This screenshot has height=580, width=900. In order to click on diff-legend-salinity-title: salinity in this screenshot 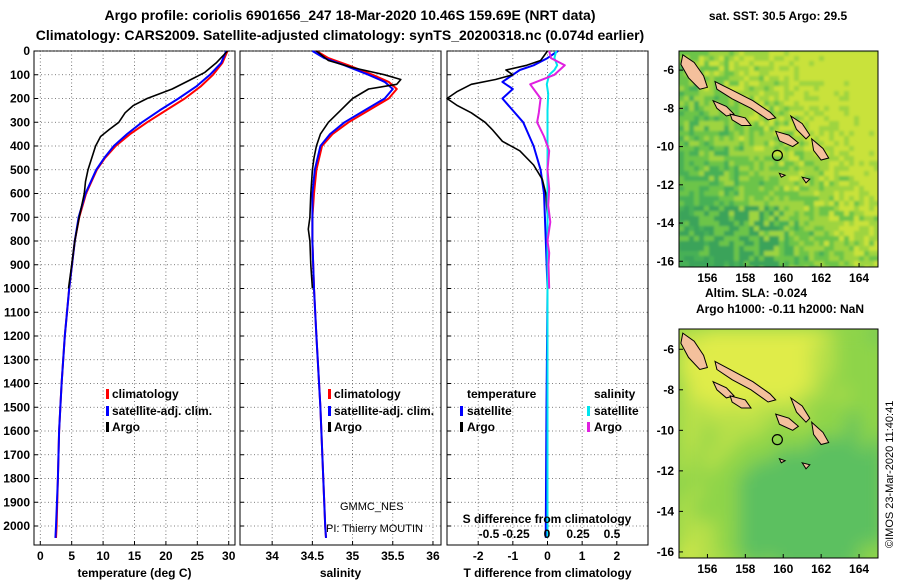, I will do `click(615, 394)`.